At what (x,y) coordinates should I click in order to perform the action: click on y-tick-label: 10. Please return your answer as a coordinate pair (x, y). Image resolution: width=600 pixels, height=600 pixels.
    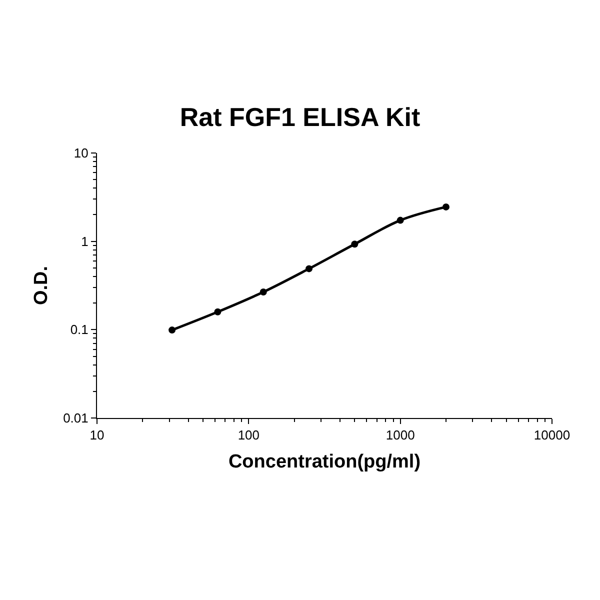
    Looking at the image, I should click on (81, 153).